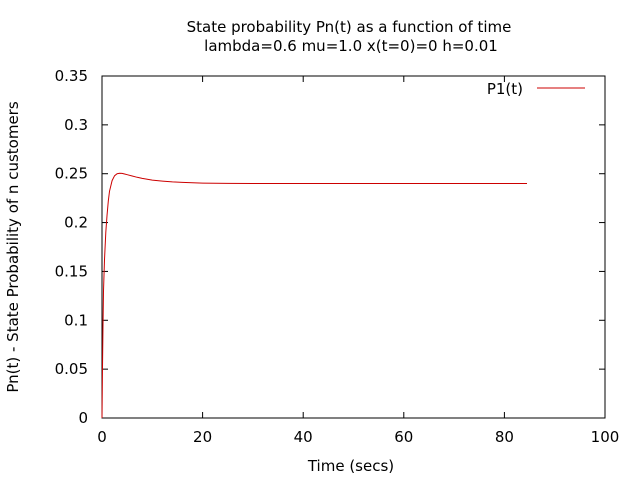 This screenshot has height=480, width=640. Describe the element at coordinates (13, 246) in the screenshot. I see `y-axis-label: Pn(t) - State Probability of n customers` at that location.